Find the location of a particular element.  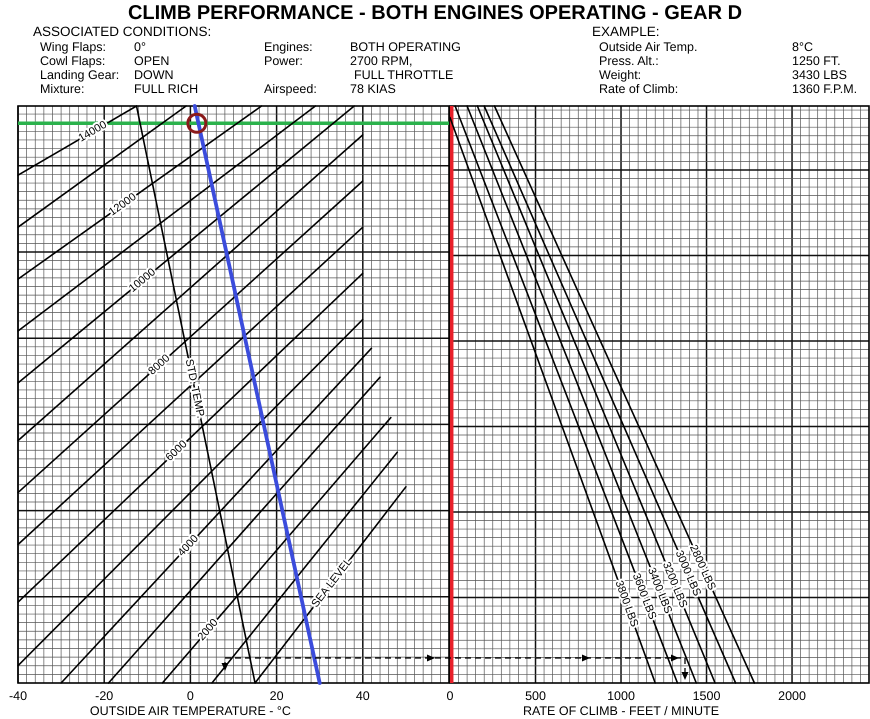

text: 3430 LBS is located at coordinates (819, 75).